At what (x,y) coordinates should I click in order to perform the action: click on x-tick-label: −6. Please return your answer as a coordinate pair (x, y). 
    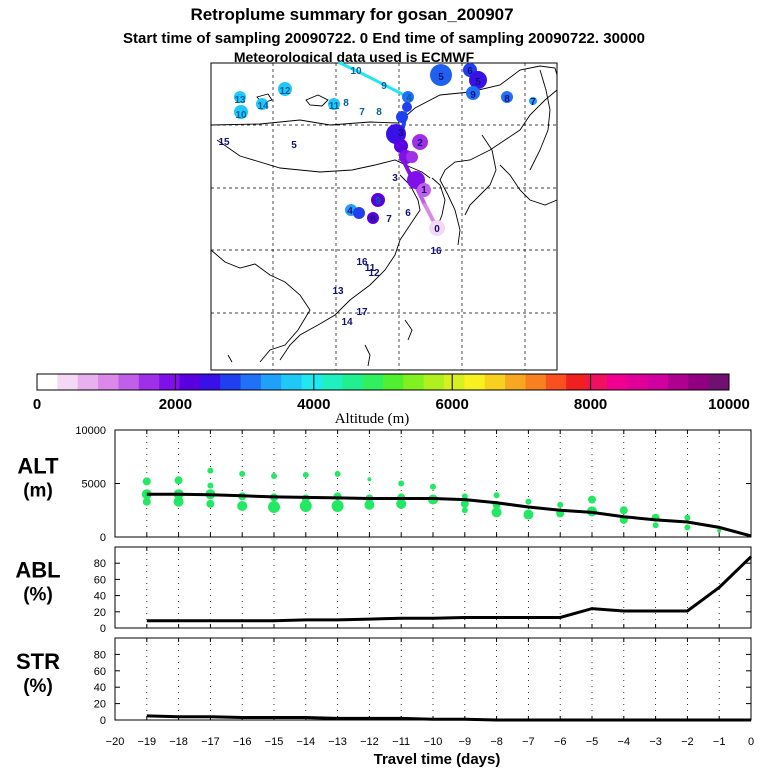
    Looking at the image, I should click on (560, 742).